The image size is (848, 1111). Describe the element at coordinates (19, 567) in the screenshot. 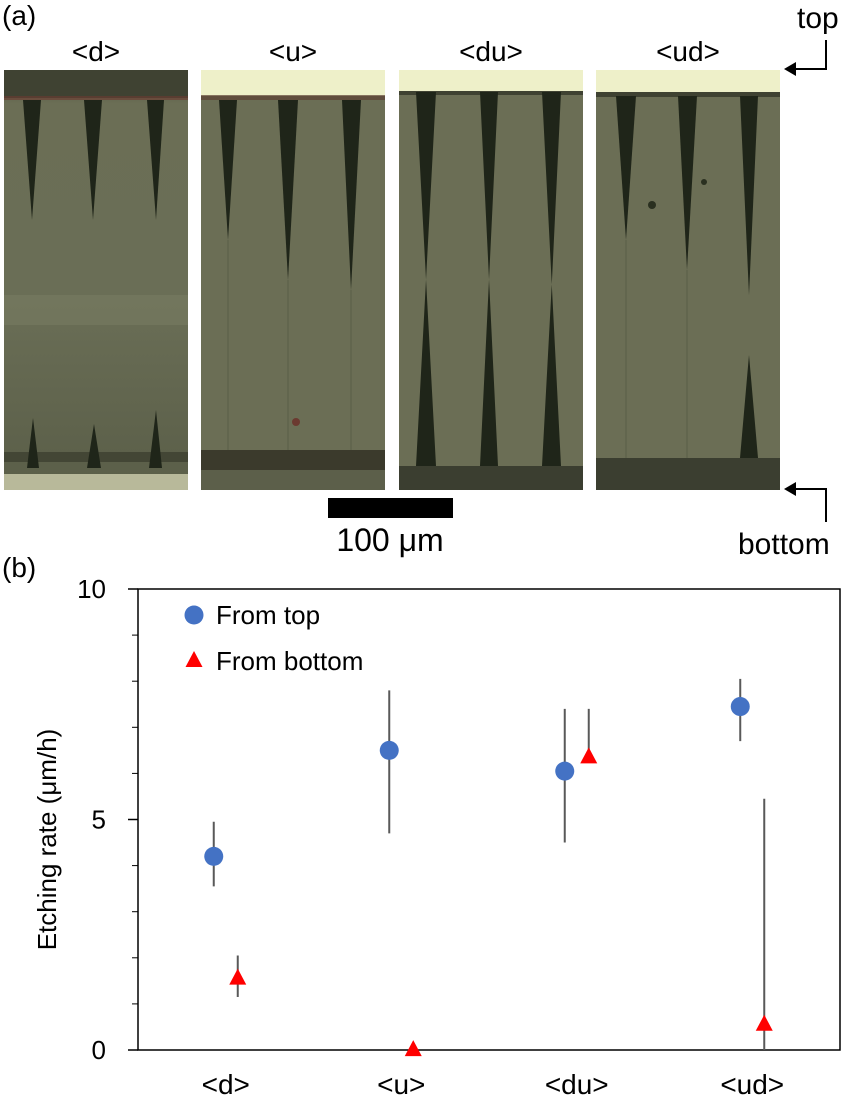

I see `panel-b-label: (b)` at that location.